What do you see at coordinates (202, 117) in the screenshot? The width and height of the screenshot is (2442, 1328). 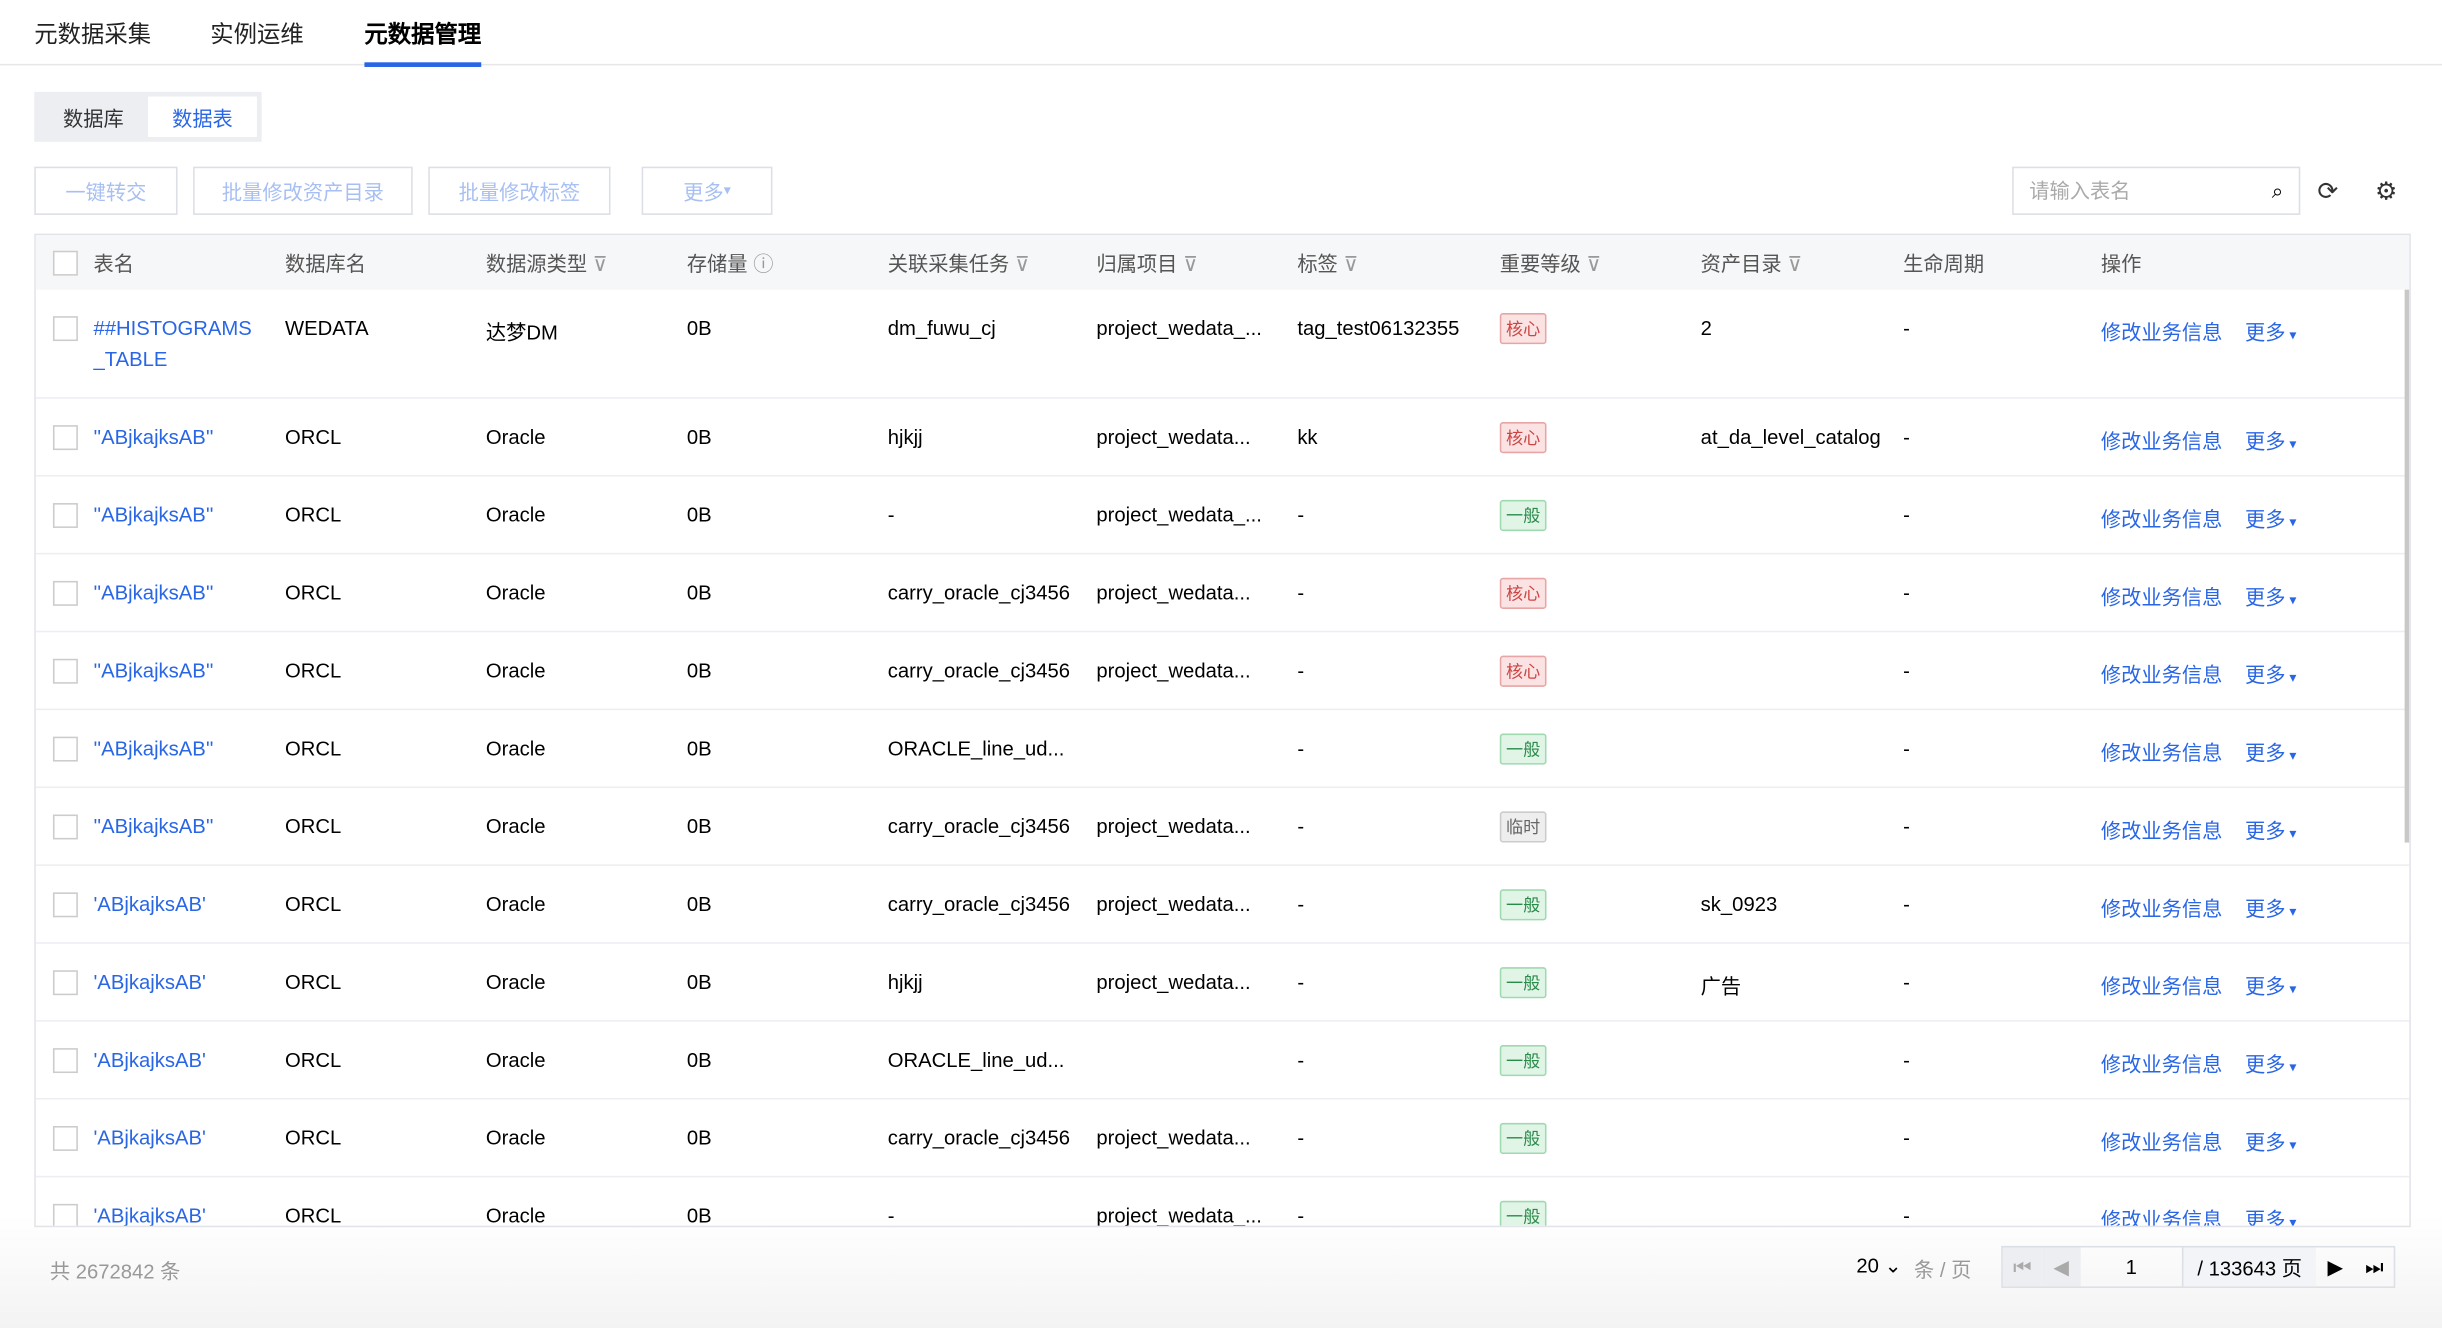 I see `segment-table: 数据表` at bounding box center [202, 117].